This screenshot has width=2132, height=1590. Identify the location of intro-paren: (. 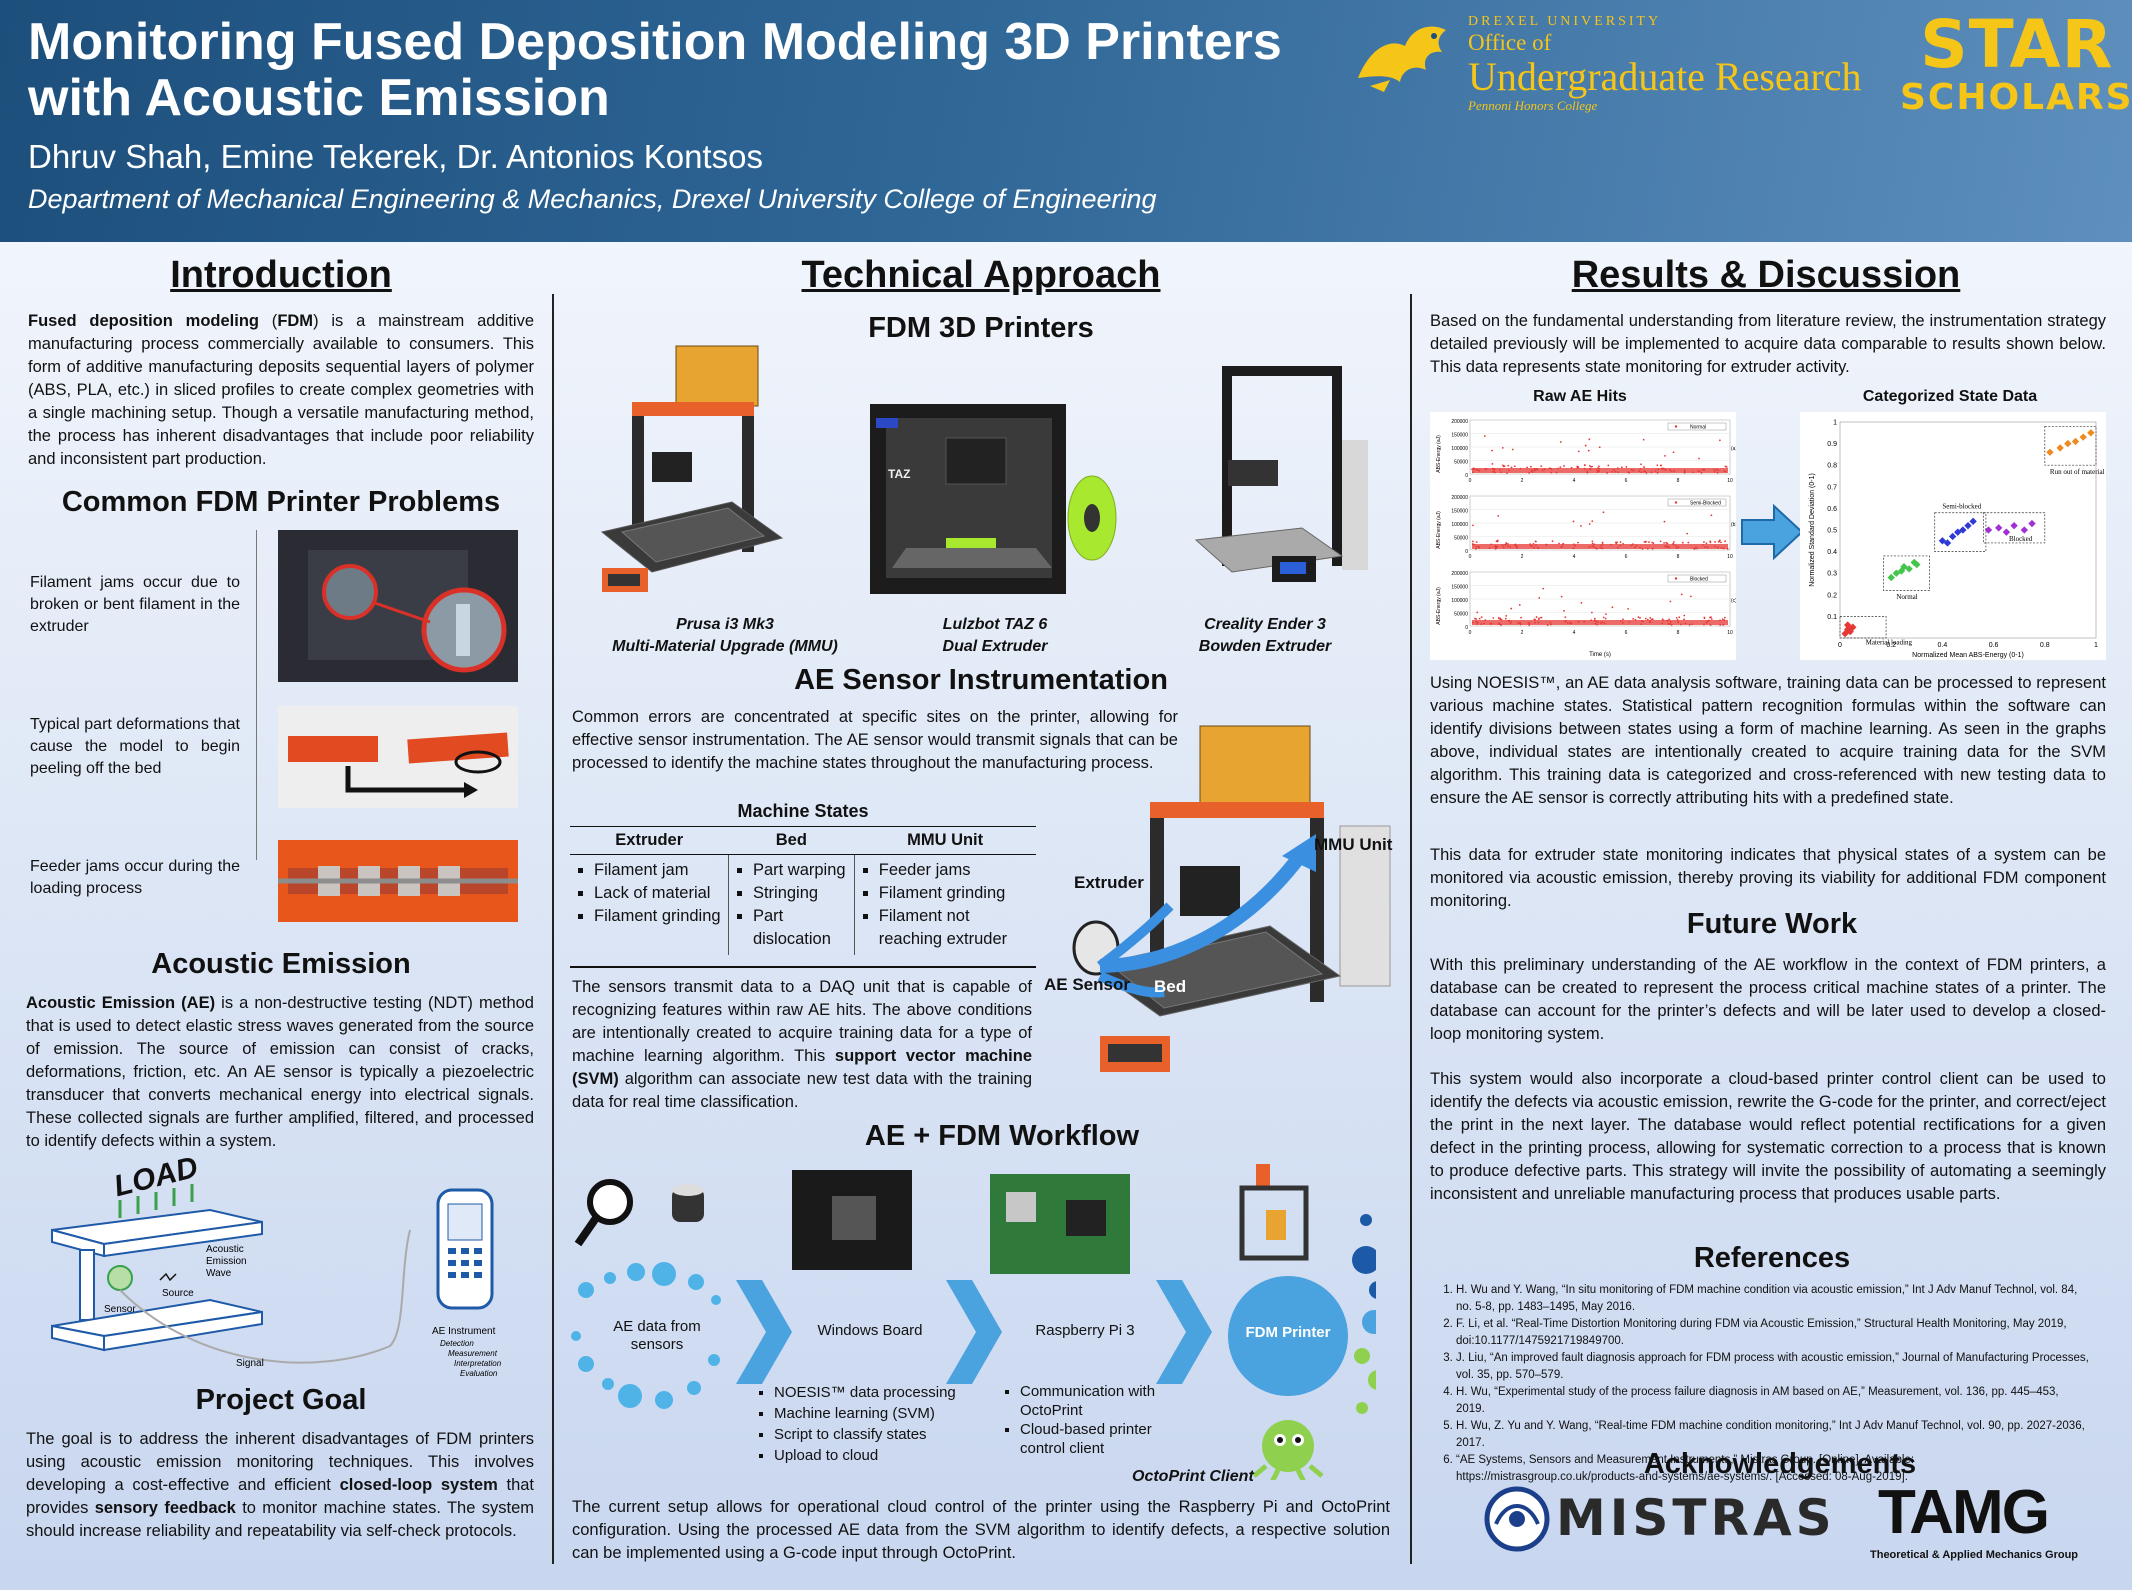
(268, 321).